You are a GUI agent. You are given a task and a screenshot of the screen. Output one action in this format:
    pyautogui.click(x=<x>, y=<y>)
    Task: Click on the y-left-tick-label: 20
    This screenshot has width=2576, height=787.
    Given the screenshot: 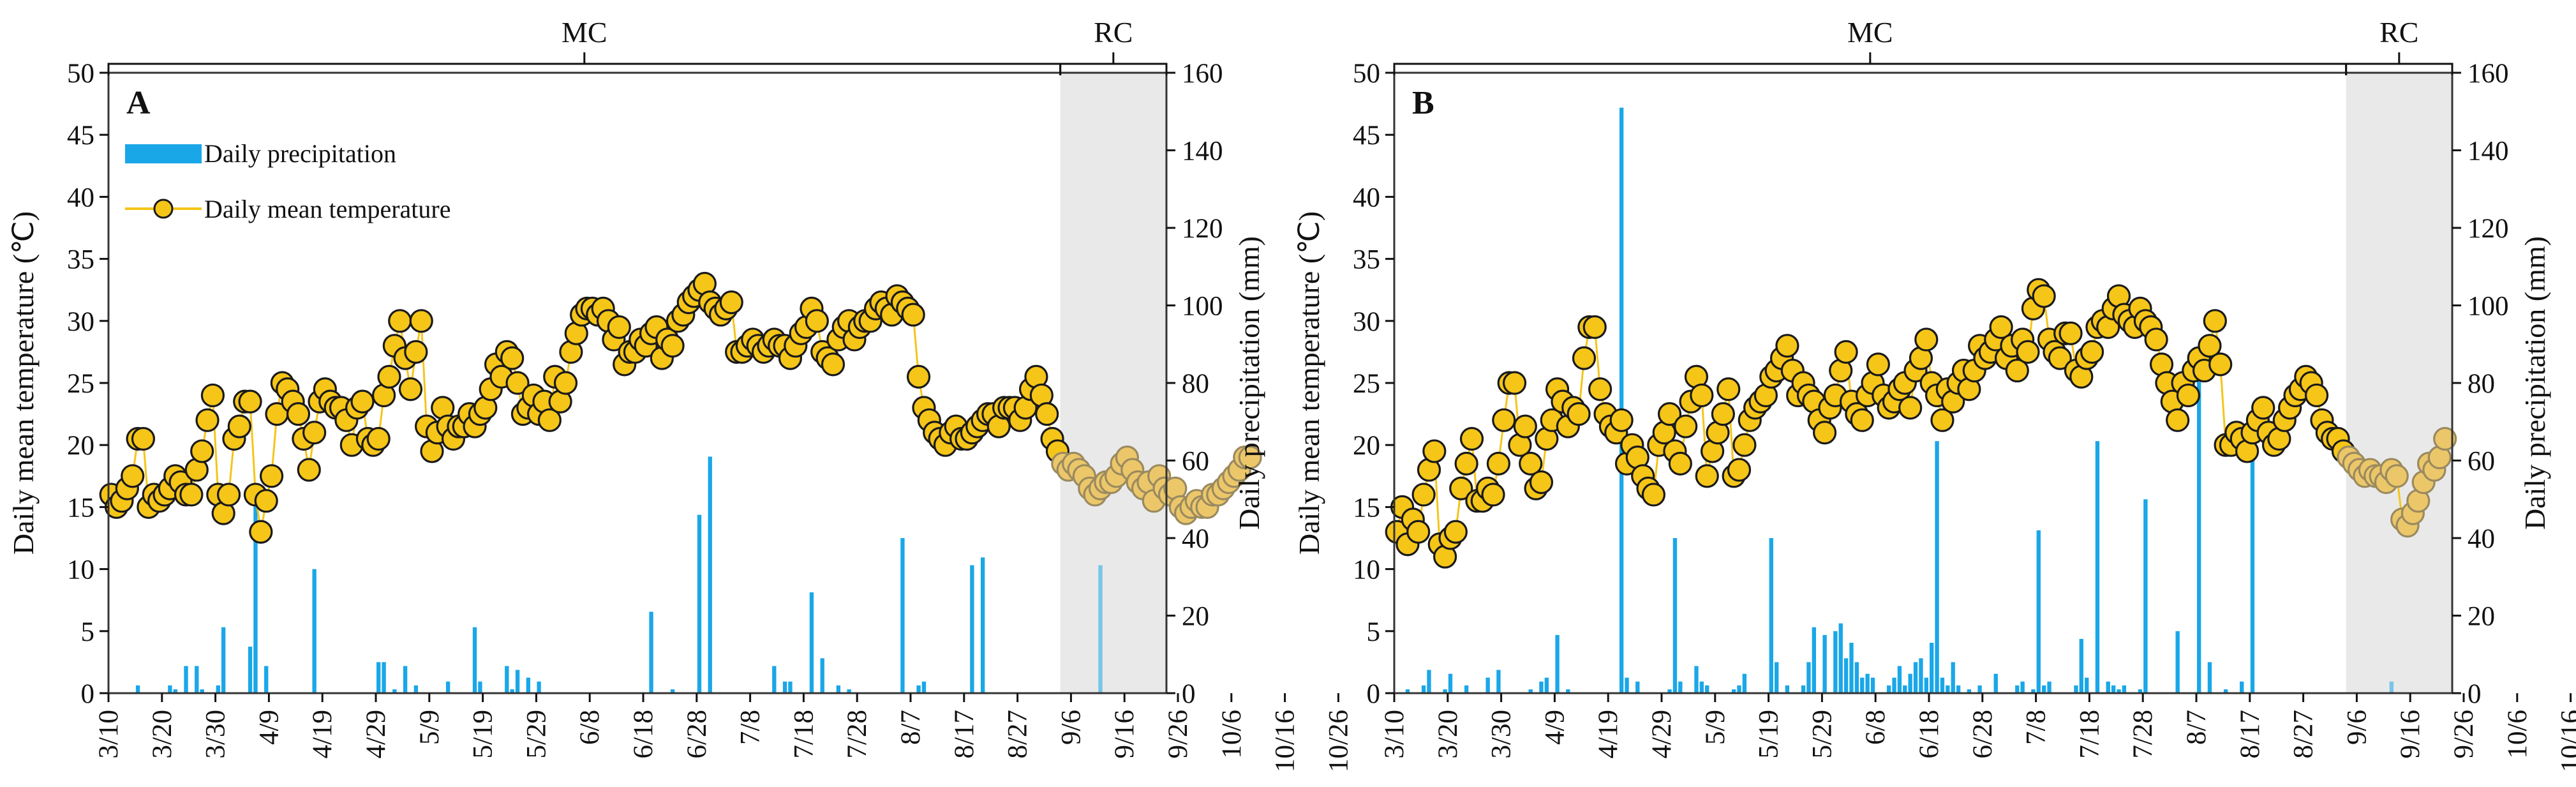 What is the action you would take?
    pyautogui.click(x=1366, y=446)
    